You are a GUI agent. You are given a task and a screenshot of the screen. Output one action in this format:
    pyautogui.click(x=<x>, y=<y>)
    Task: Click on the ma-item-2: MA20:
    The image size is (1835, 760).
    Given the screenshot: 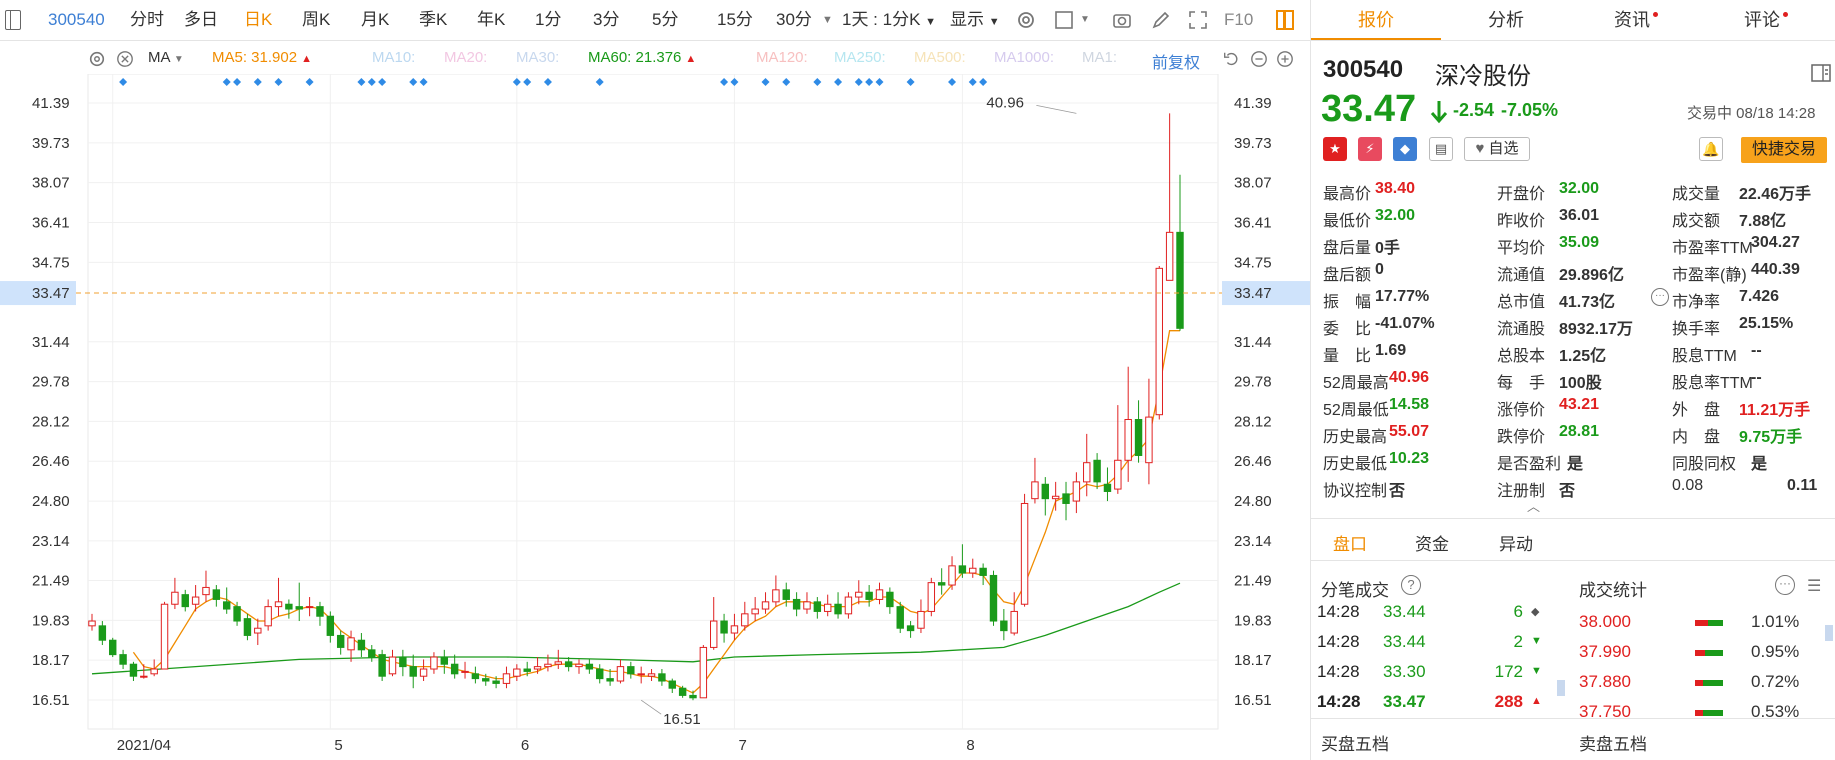 What is the action you would take?
    pyautogui.click(x=466, y=57)
    